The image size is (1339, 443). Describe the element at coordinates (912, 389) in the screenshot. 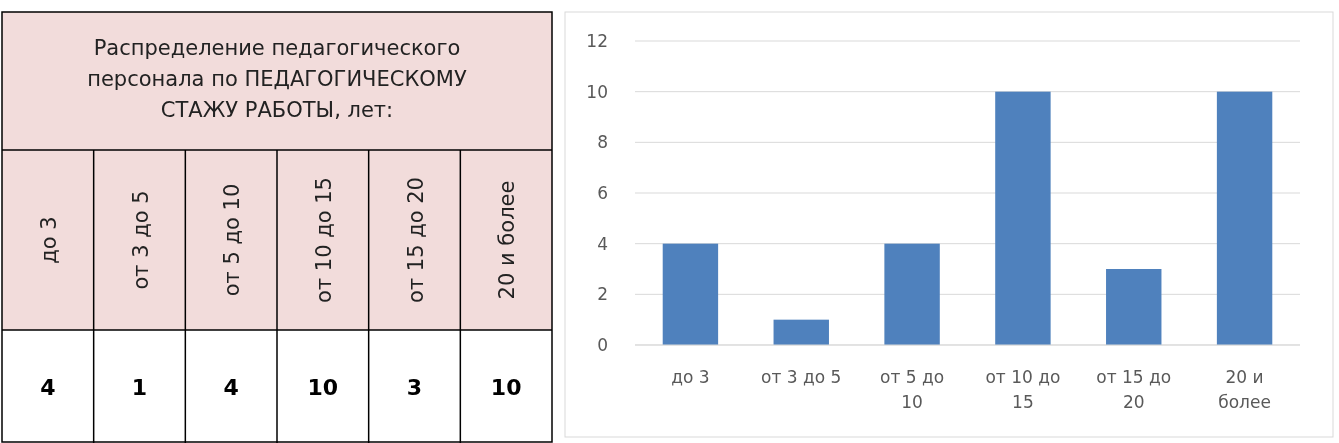

I see `x-tick-label: от 5 до 10` at that location.